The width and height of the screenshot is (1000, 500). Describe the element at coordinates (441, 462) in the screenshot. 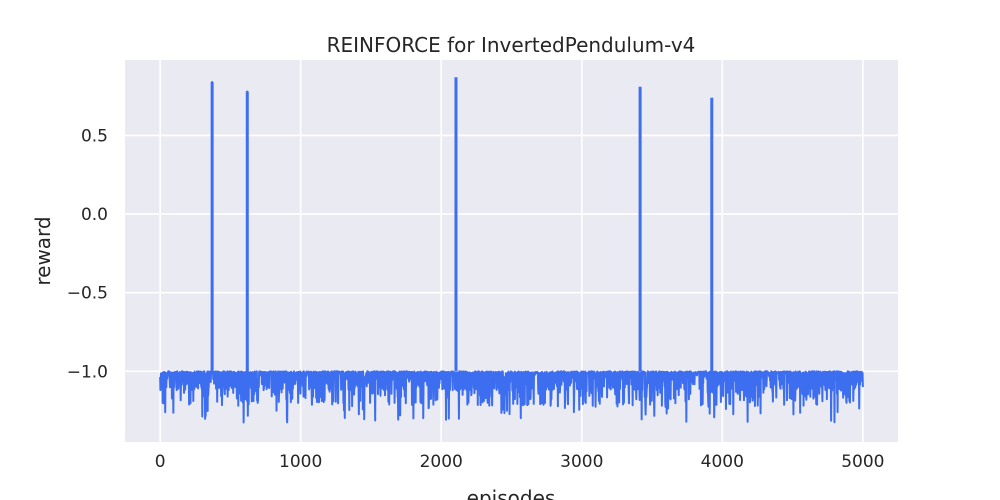

I see `x-tick-label: 2000` at that location.